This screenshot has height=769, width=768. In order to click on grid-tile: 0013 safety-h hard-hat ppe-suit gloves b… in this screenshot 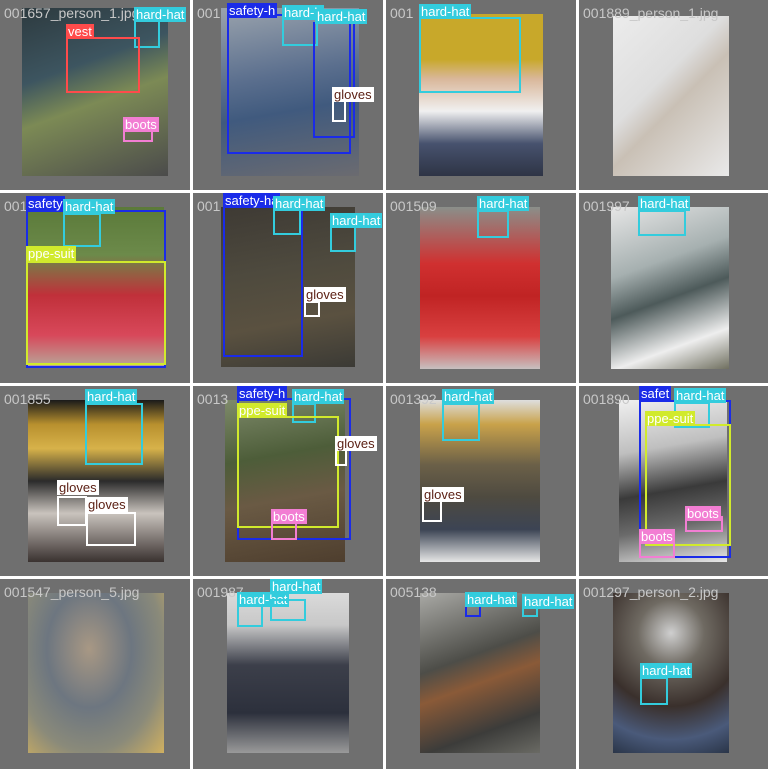, I will do `click(288, 481)`.